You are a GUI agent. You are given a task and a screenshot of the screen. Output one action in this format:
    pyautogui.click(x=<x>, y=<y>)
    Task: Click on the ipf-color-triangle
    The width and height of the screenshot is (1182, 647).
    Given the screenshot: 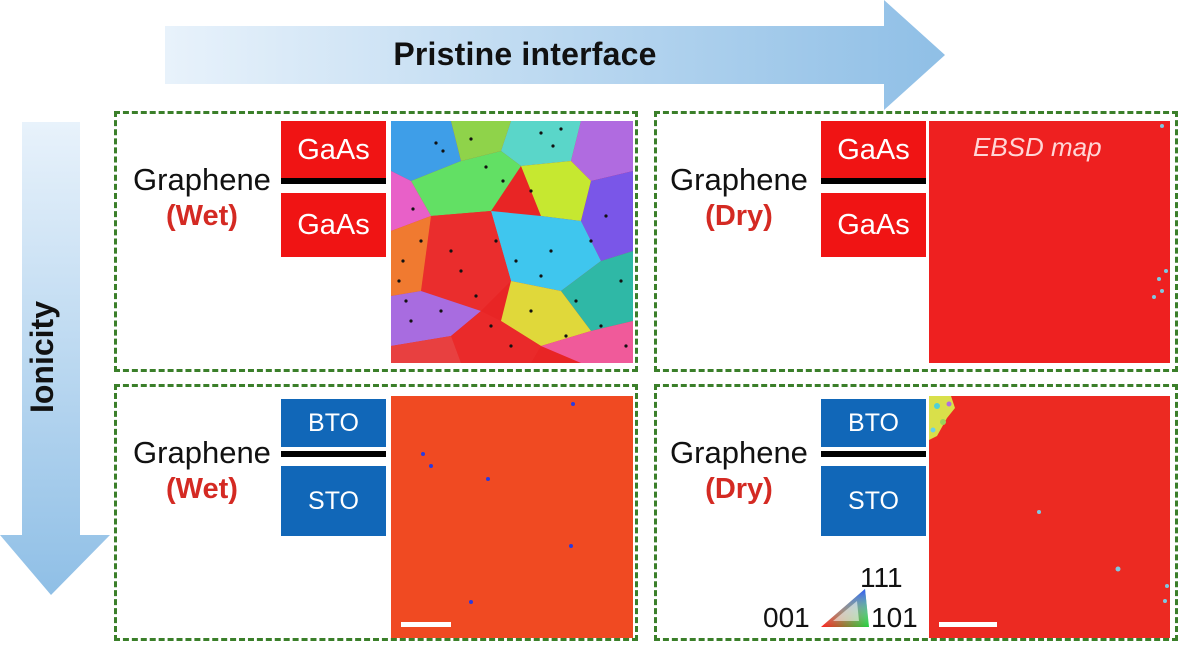 What is the action you would take?
    pyautogui.click(x=845, y=608)
    